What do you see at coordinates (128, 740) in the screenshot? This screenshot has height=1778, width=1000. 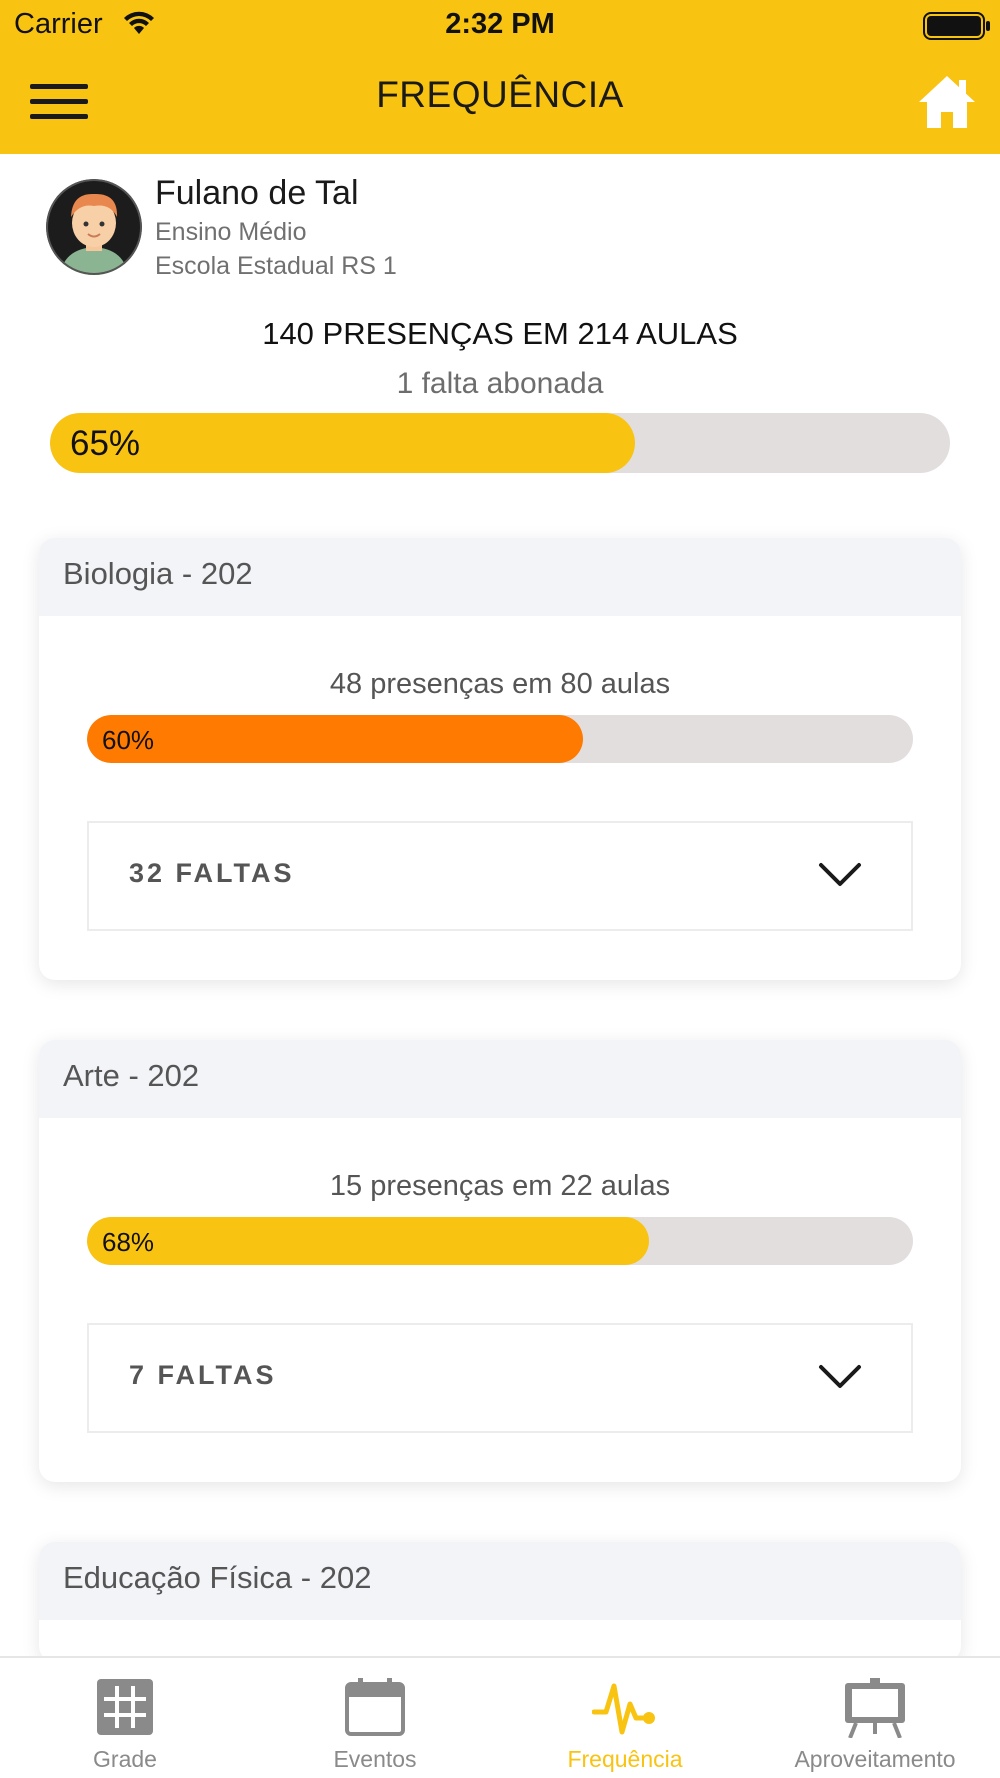 I see `subject-progress-label: 60%` at bounding box center [128, 740].